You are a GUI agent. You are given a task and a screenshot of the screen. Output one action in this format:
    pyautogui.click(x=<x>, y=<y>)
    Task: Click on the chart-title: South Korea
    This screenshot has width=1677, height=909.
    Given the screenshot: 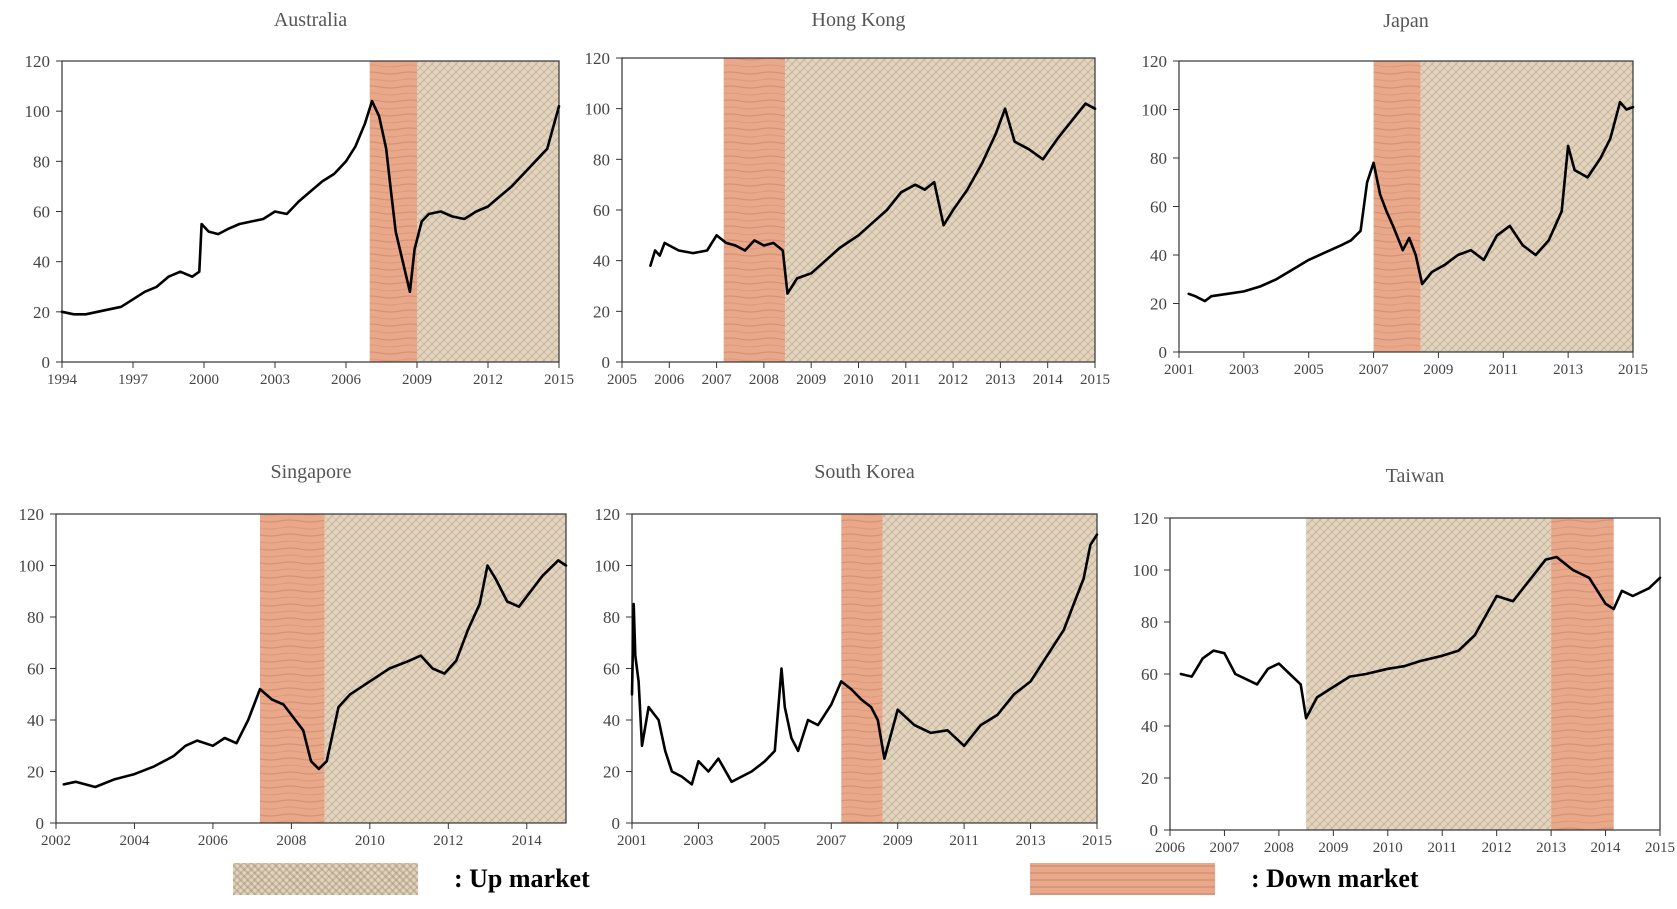 What is the action you would take?
    pyautogui.click(x=864, y=472)
    